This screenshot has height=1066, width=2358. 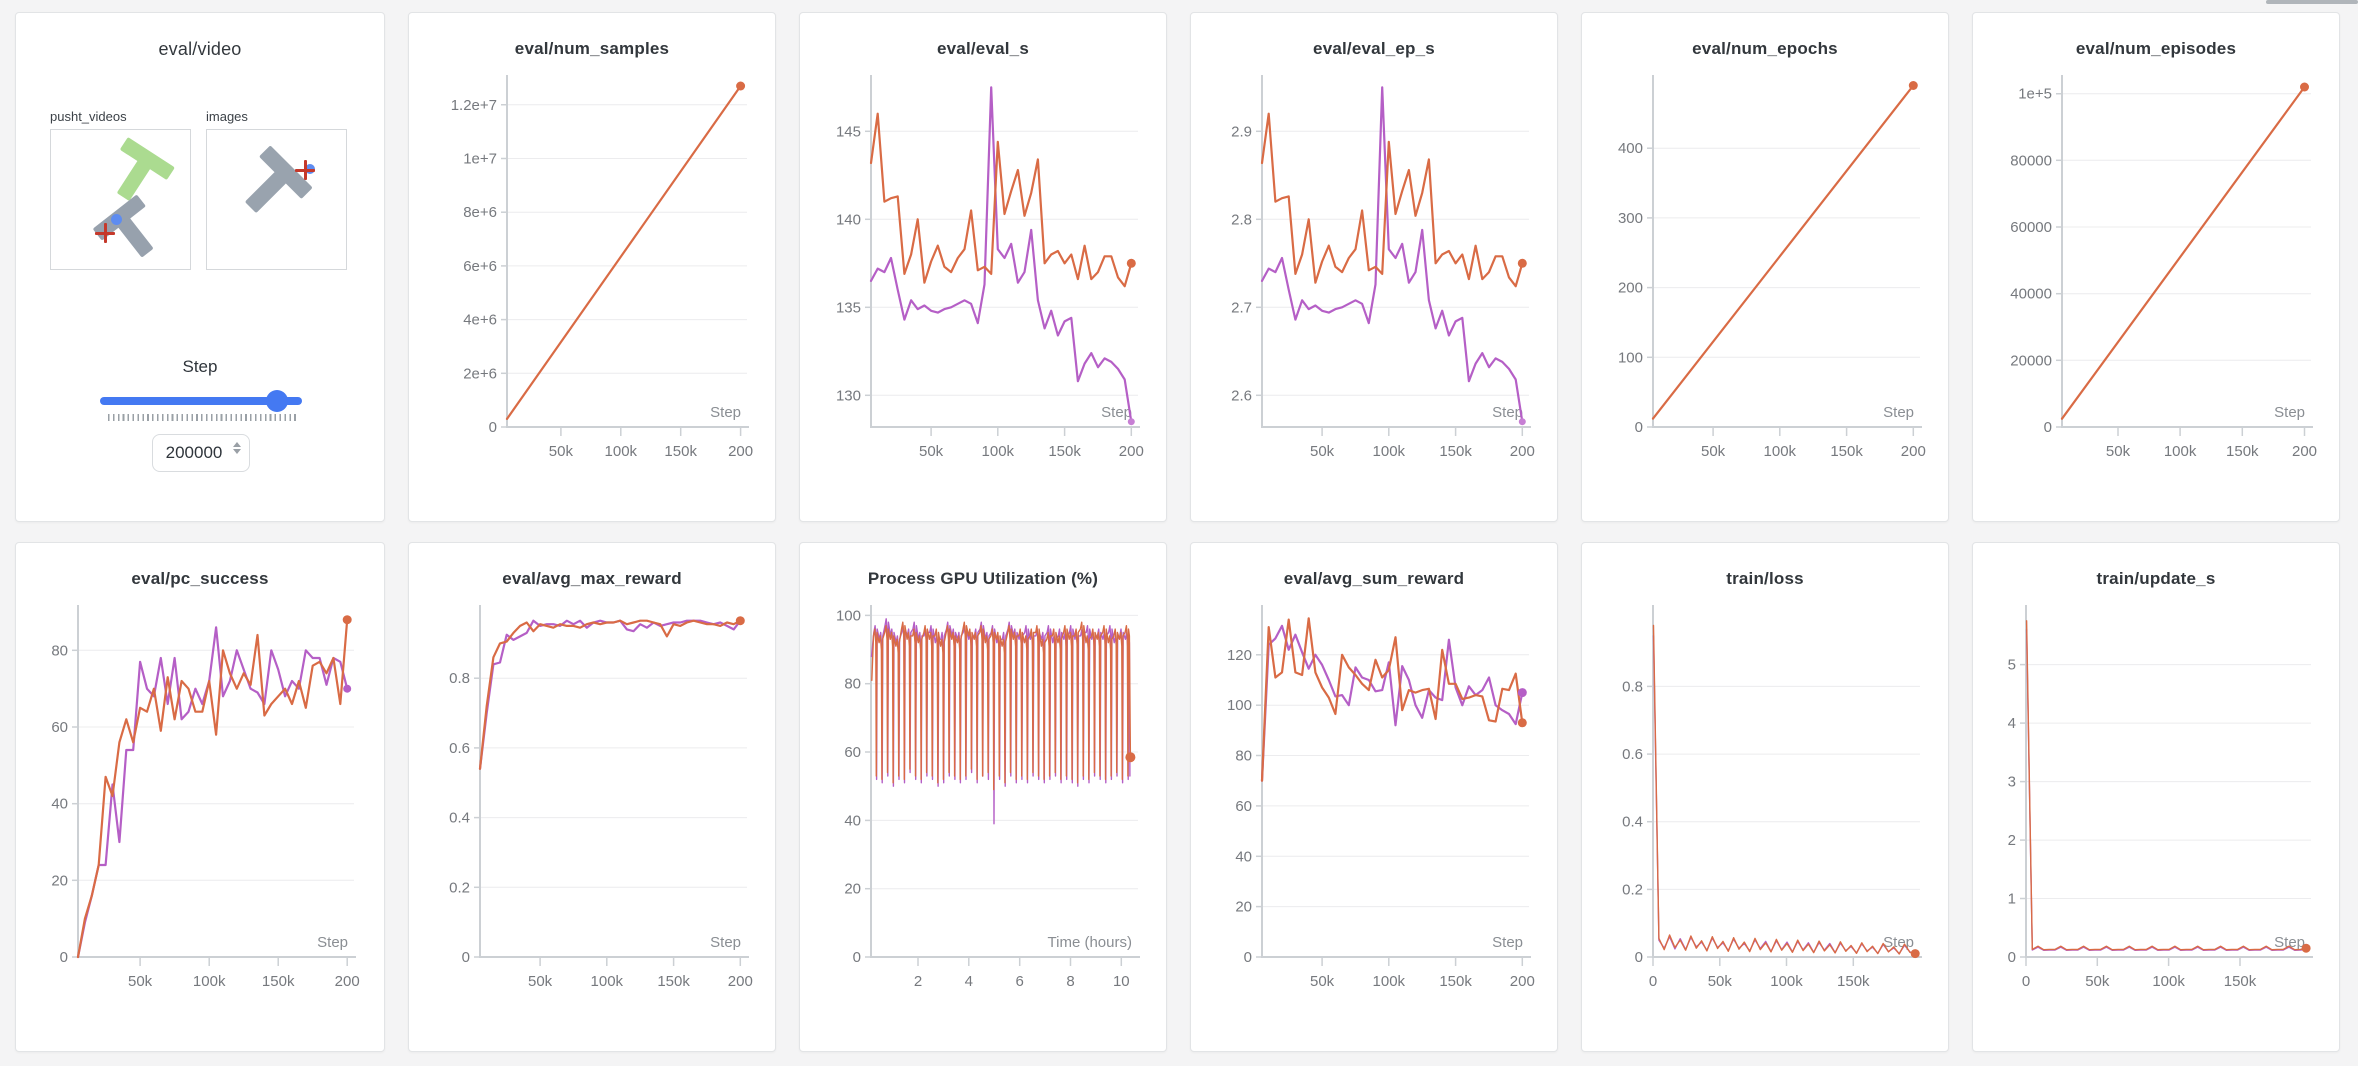 What do you see at coordinates (2156, 48) in the screenshot?
I see `chart-title: eval/num_episodes` at bounding box center [2156, 48].